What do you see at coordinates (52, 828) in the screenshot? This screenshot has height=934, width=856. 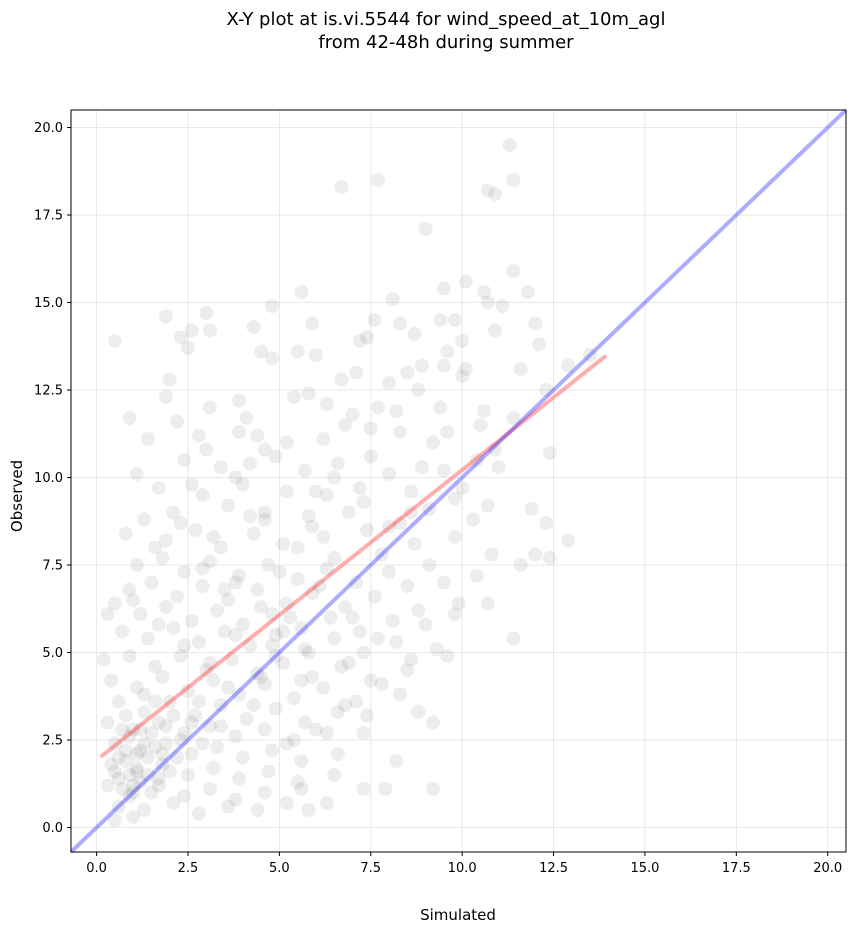 I see `y-tick-label: 0.0` at bounding box center [52, 828].